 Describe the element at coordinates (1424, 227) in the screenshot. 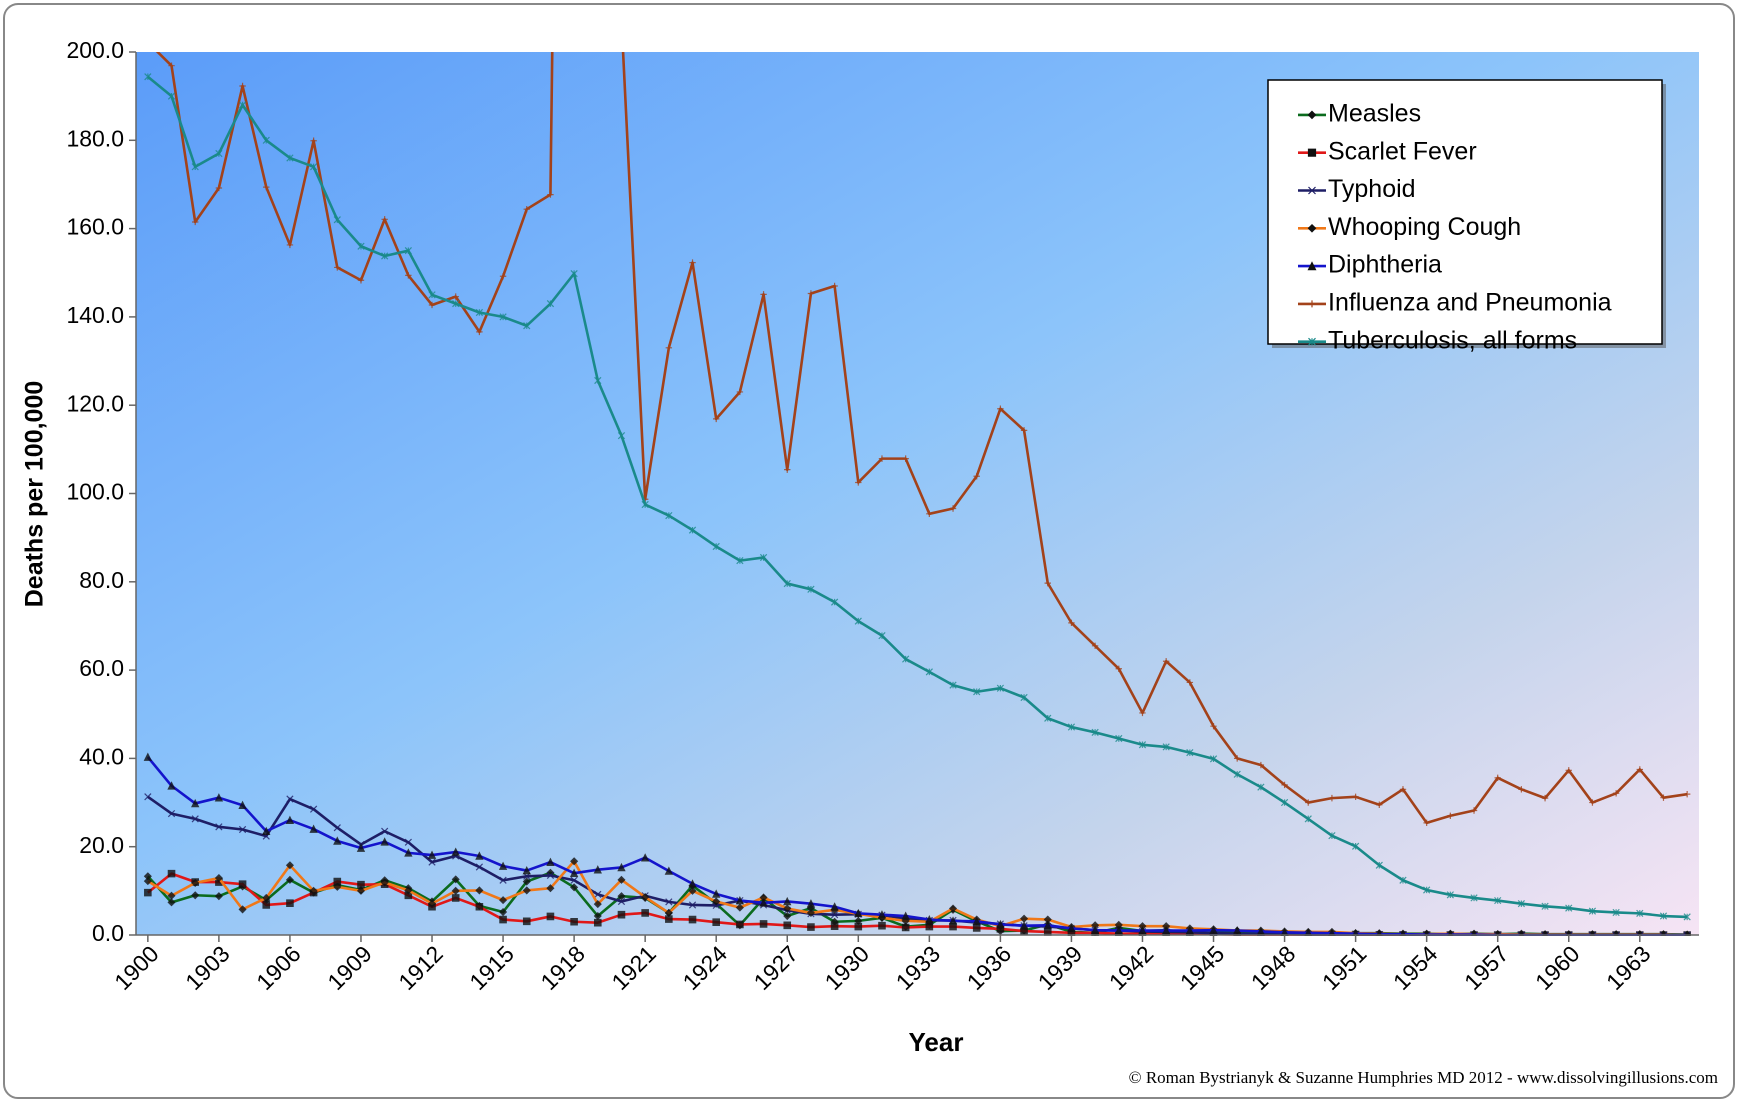

I see `legend-label: Whooping Cough` at that location.